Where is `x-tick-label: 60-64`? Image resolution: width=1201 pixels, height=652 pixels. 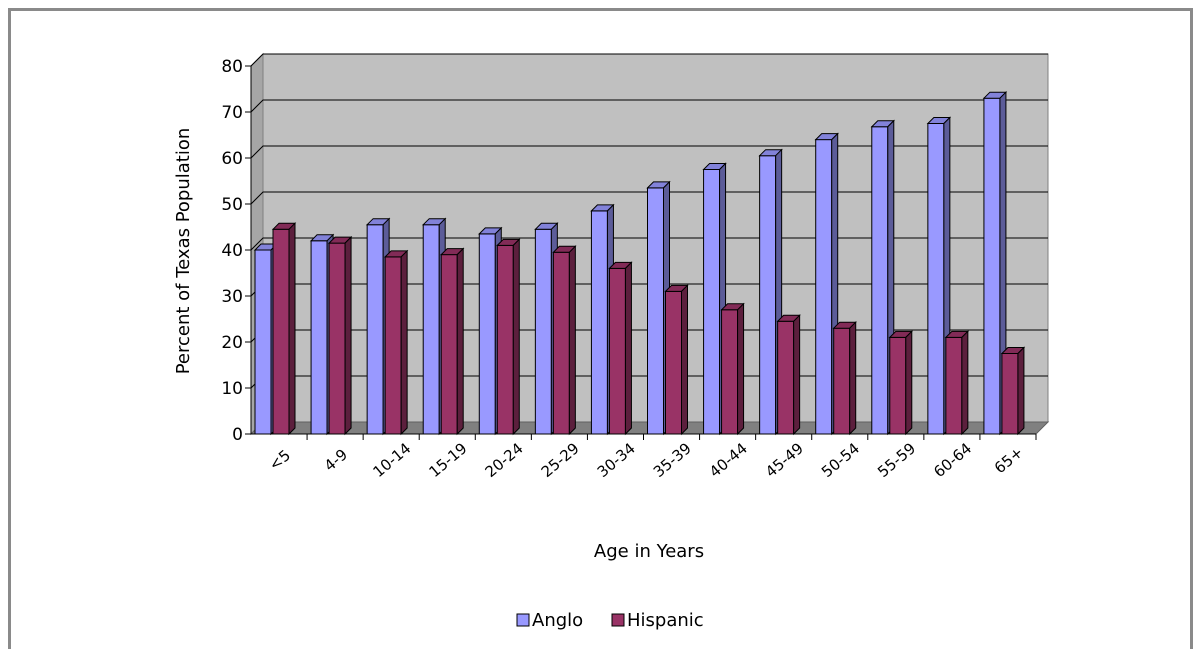
x-tick-label: 60-64 is located at coordinates (952, 460).